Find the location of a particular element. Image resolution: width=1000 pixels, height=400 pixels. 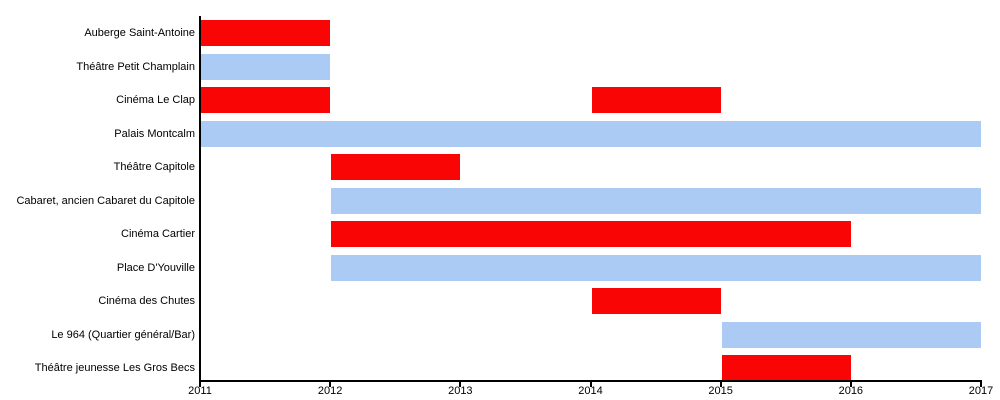

row-label: Auberge Saint-Antoine is located at coordinates (139, 33).